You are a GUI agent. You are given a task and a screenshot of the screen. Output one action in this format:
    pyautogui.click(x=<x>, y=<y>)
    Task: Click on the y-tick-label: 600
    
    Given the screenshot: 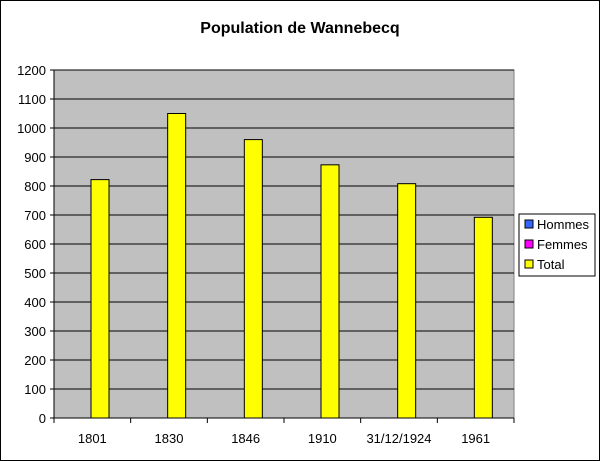 What is the action you would take?
    pyautogui.click(x=35, y=244)
    